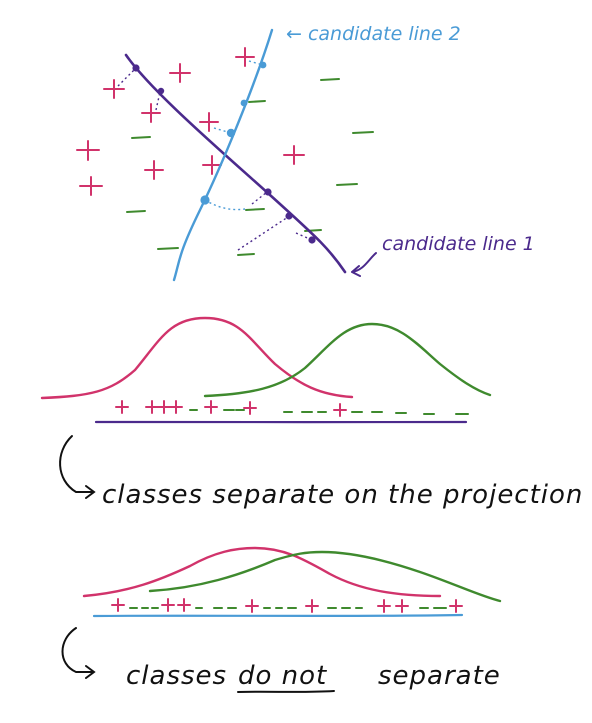 The image size is (592, 723). What do you see at coordinates (342, 495) in the screenshot?
I see `separate-note-text: classes separate on the projection` at bounding box center [342, 495].